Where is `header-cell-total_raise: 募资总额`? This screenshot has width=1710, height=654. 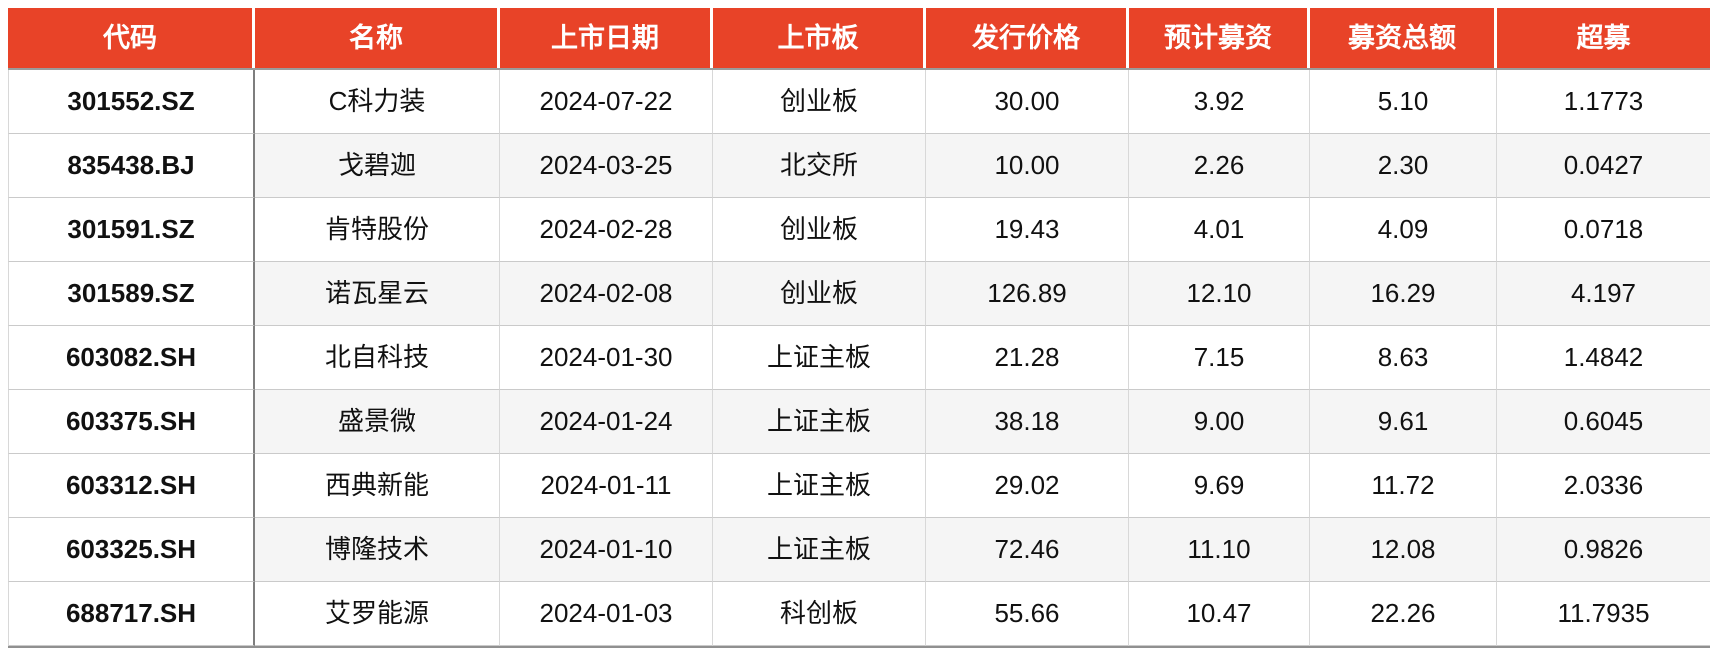
header-cell-total_raise: 募资总额 is located at coordinates (1403, 38).